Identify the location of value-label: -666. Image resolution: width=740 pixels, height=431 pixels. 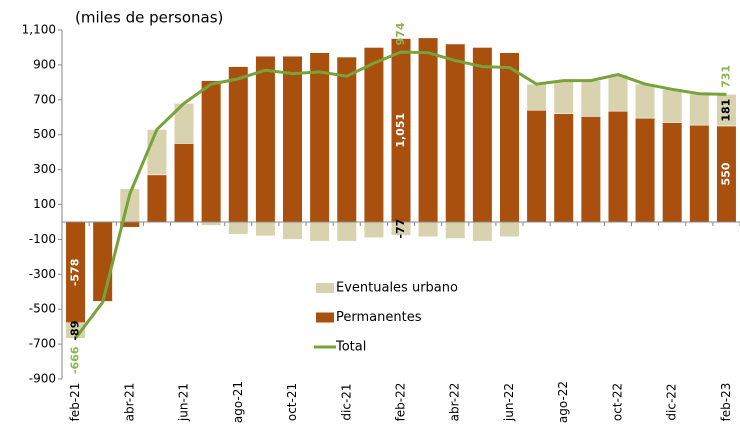
(75, 360).